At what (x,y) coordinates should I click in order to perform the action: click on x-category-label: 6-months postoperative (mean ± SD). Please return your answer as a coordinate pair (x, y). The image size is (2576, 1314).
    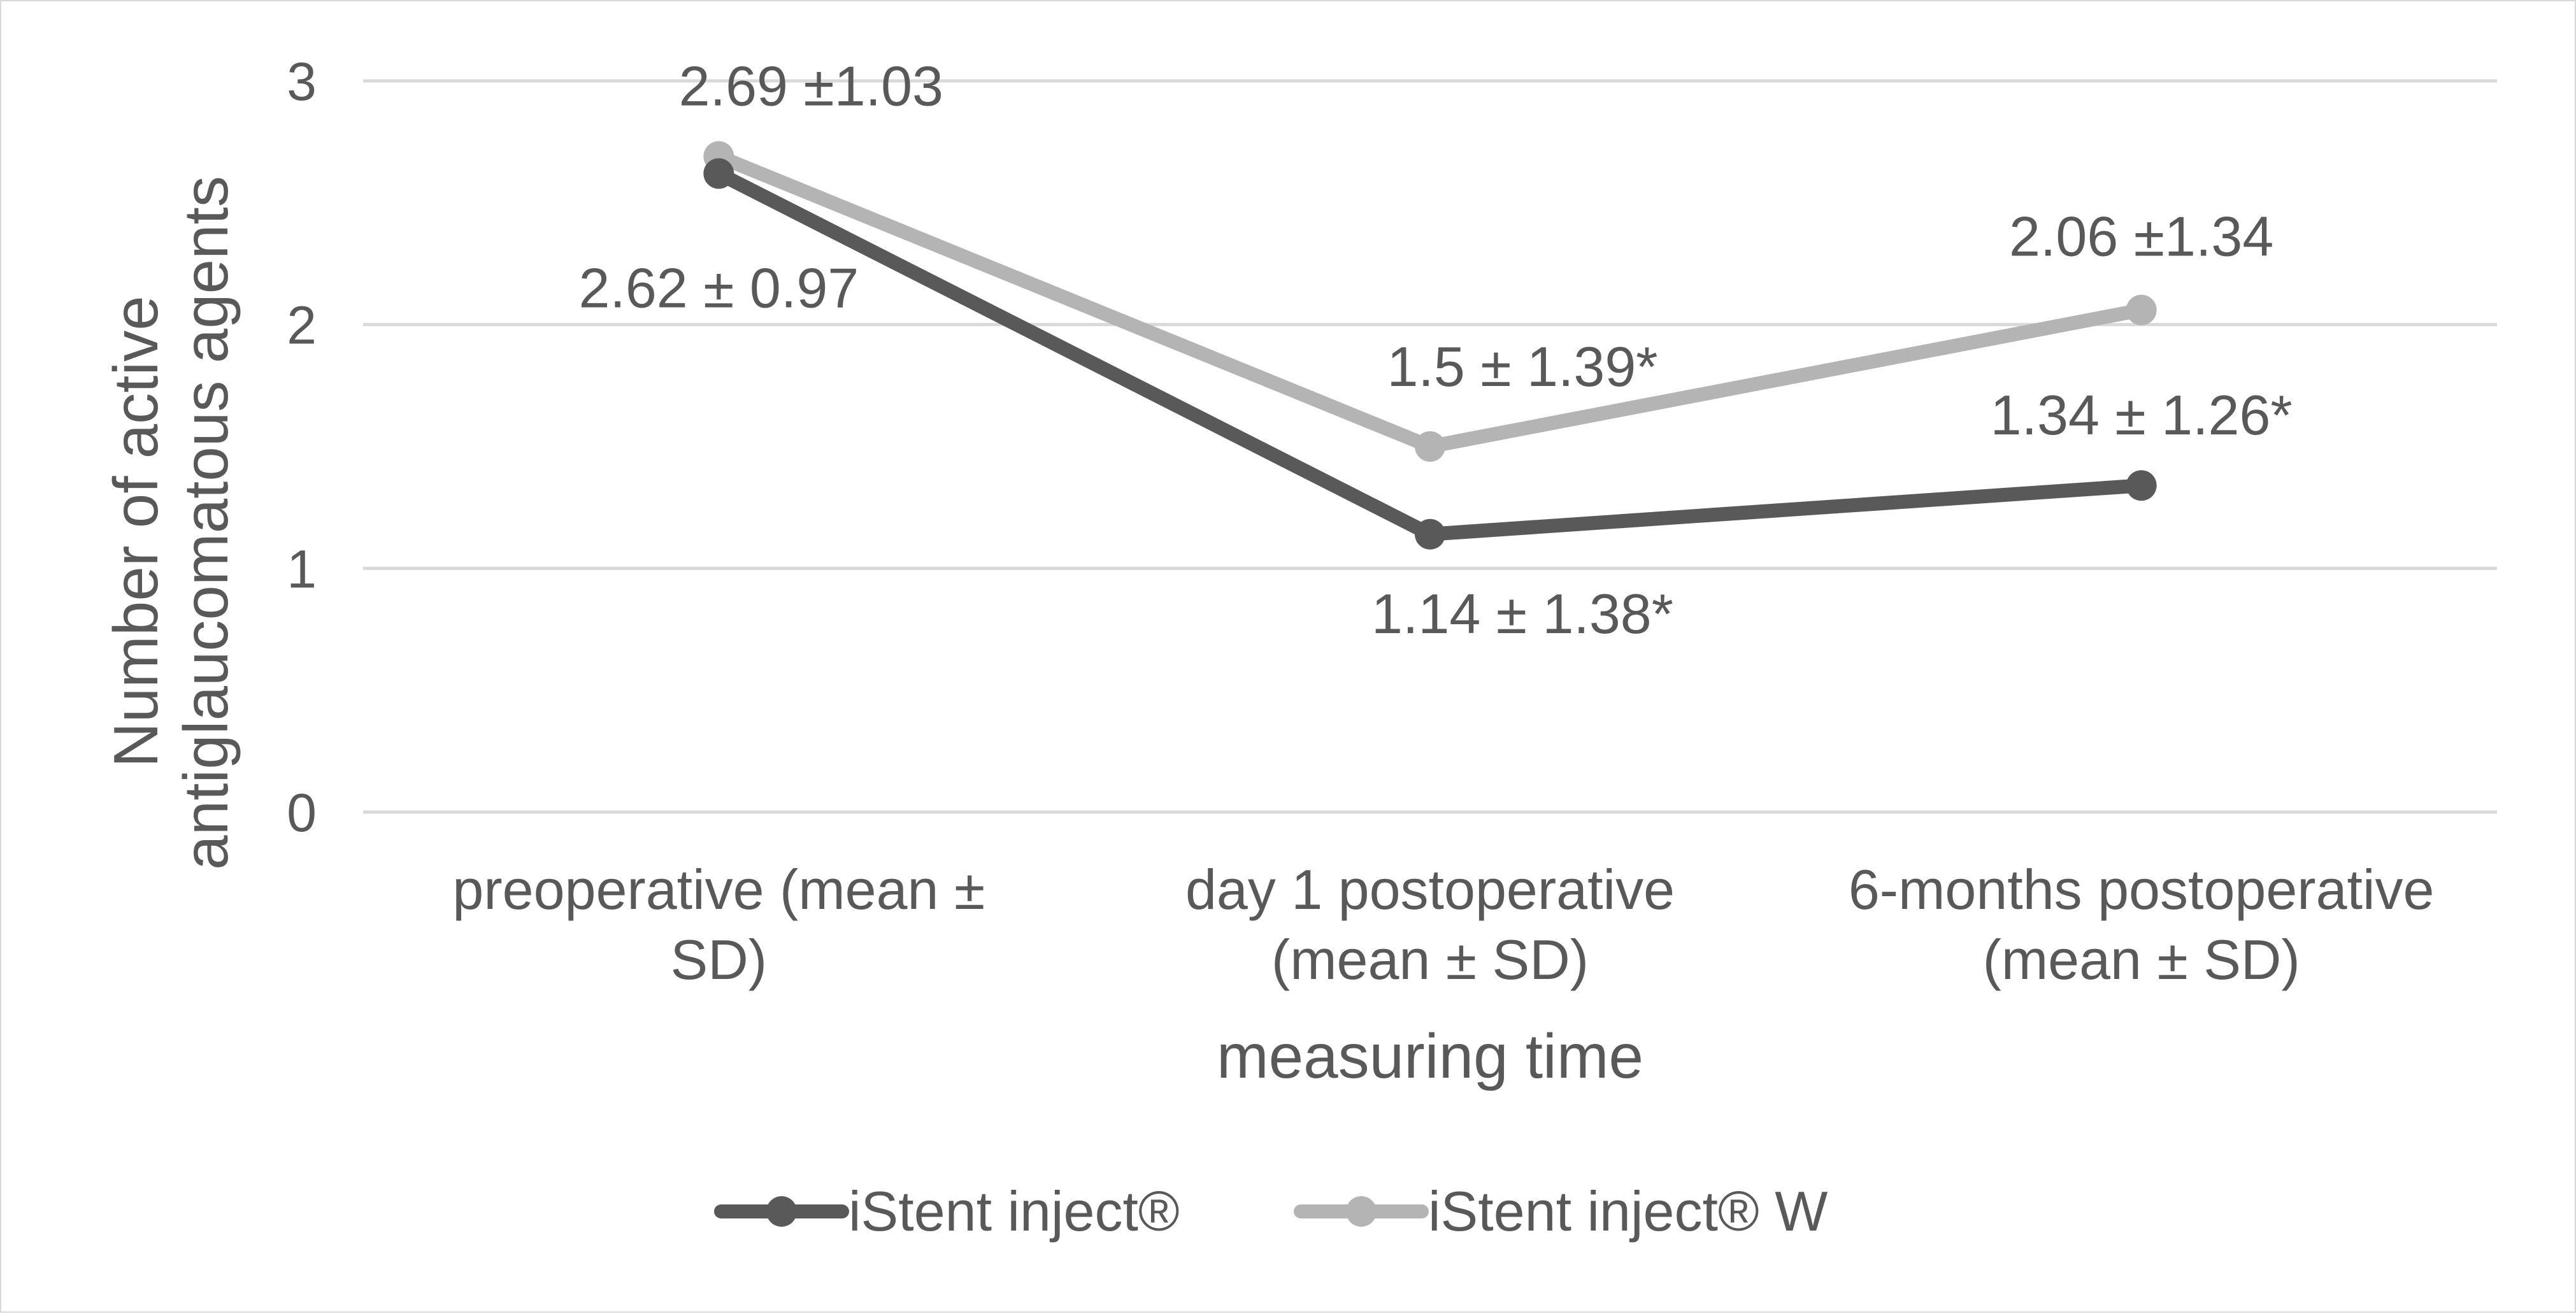
    Looking at the image, I should click on (2142, 924).